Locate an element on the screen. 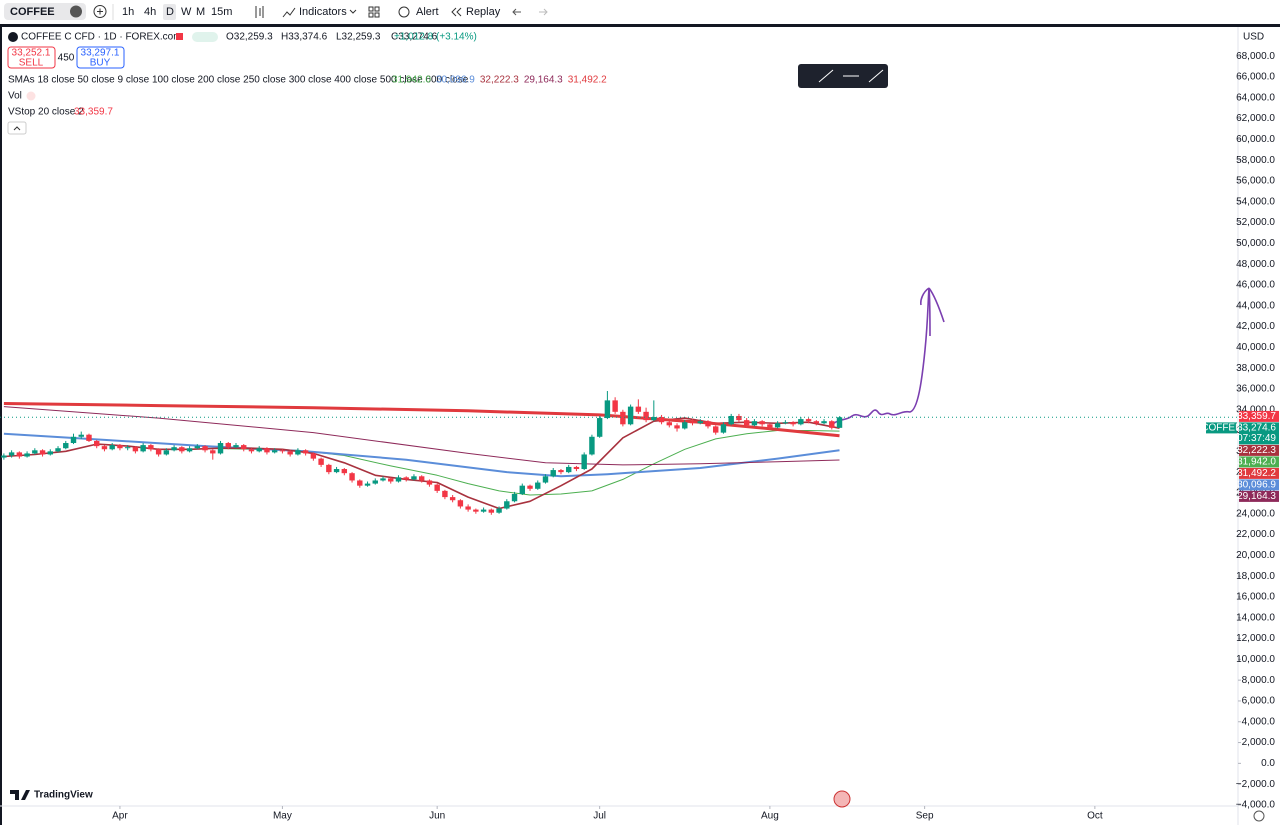  collapse-icon is located at coordinates (17, 128).